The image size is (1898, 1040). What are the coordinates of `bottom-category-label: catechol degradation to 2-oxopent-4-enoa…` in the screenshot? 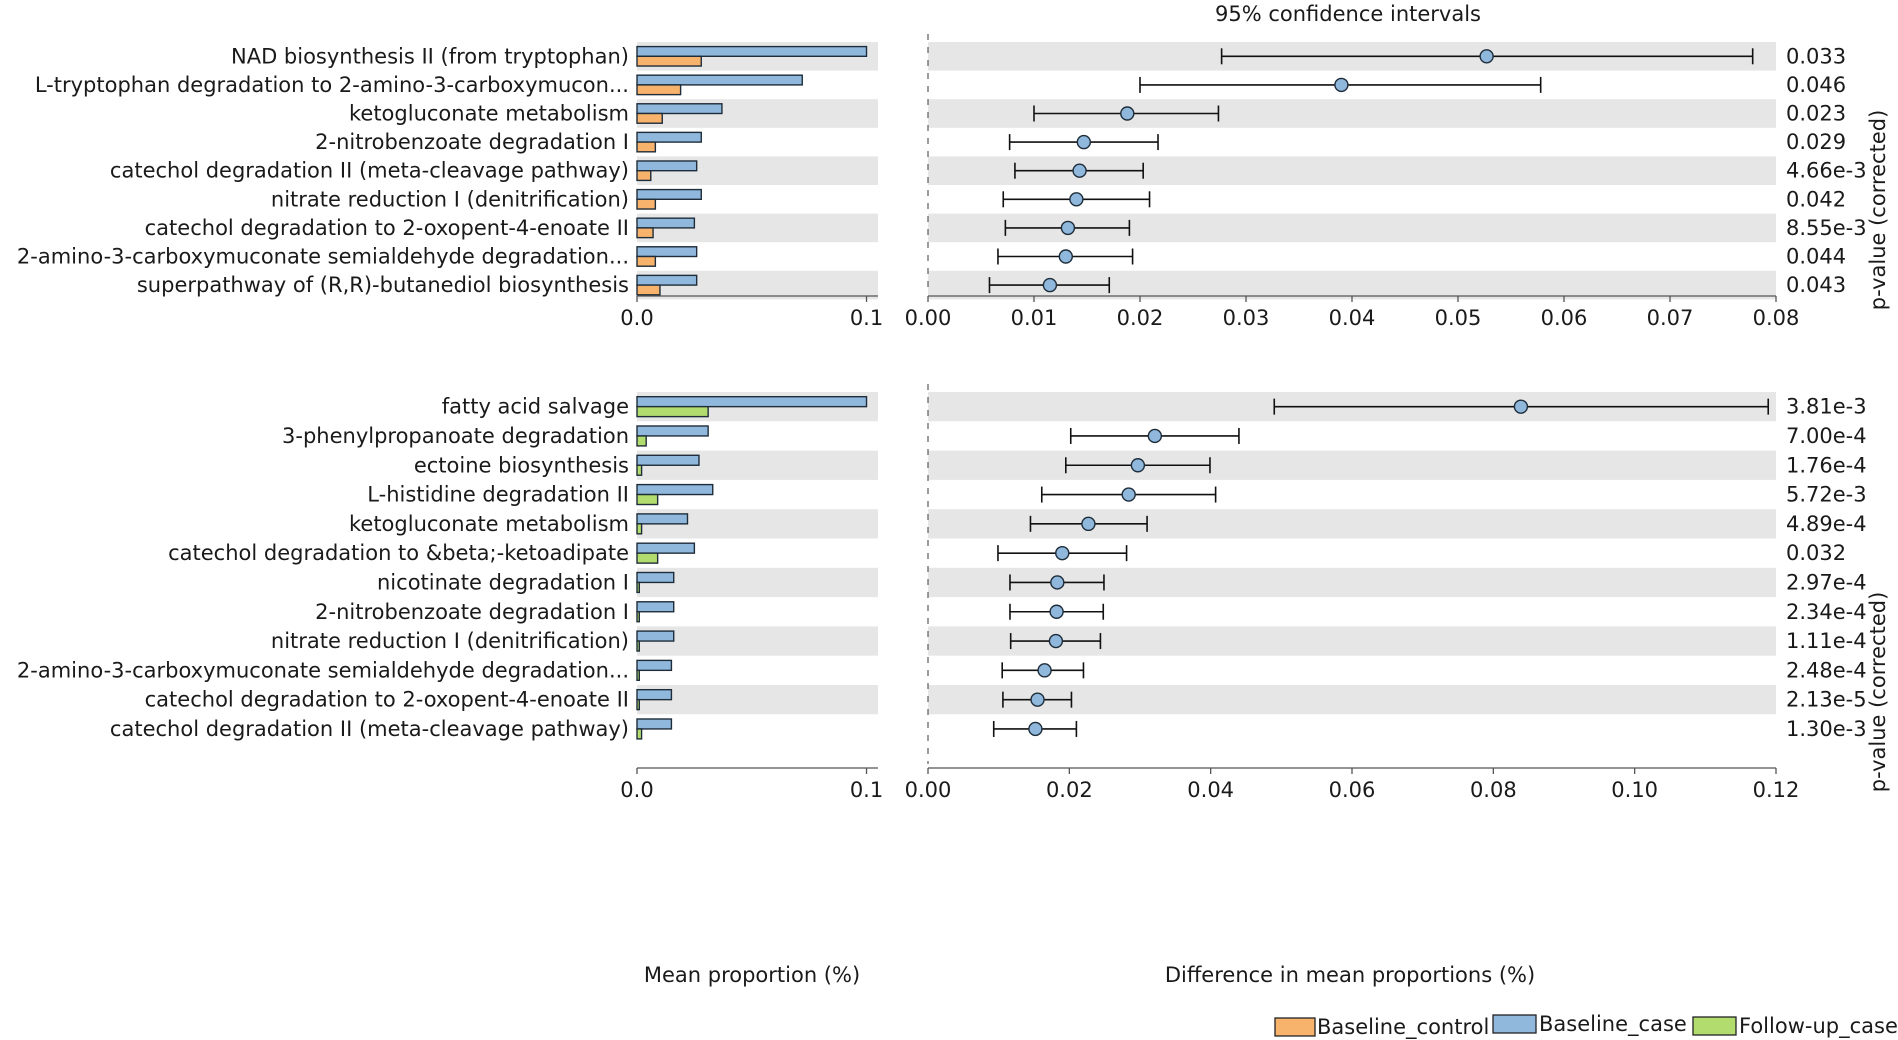 It's located at (387, 700).